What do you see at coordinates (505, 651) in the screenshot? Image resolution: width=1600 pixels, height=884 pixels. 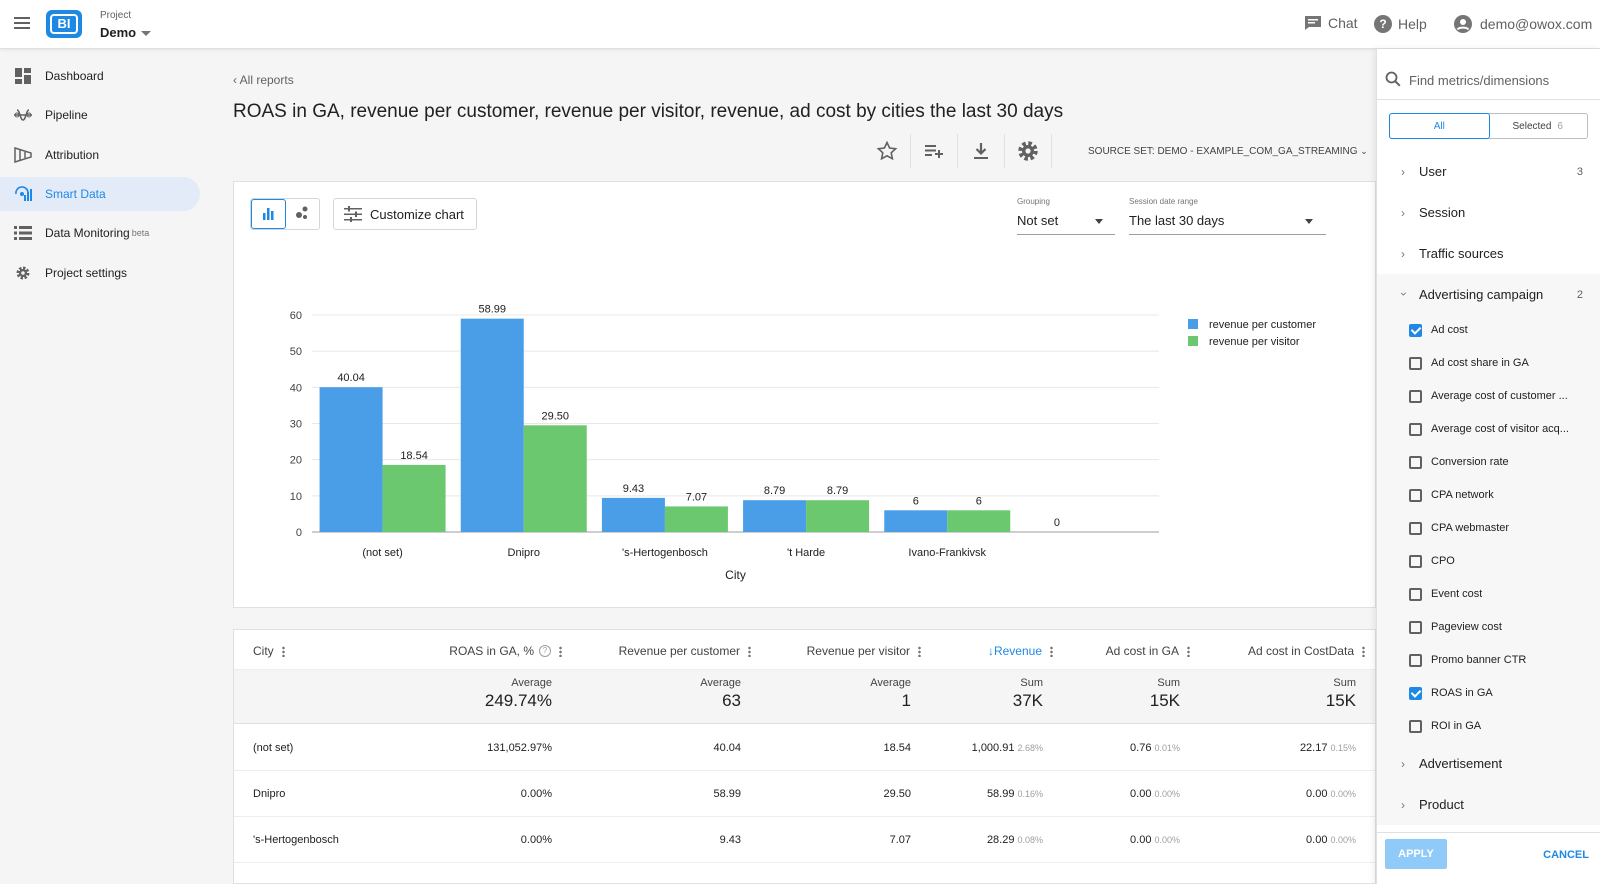 I see `column-header-roas: ROAS in GA, %?` at bounding box center [505, 651].